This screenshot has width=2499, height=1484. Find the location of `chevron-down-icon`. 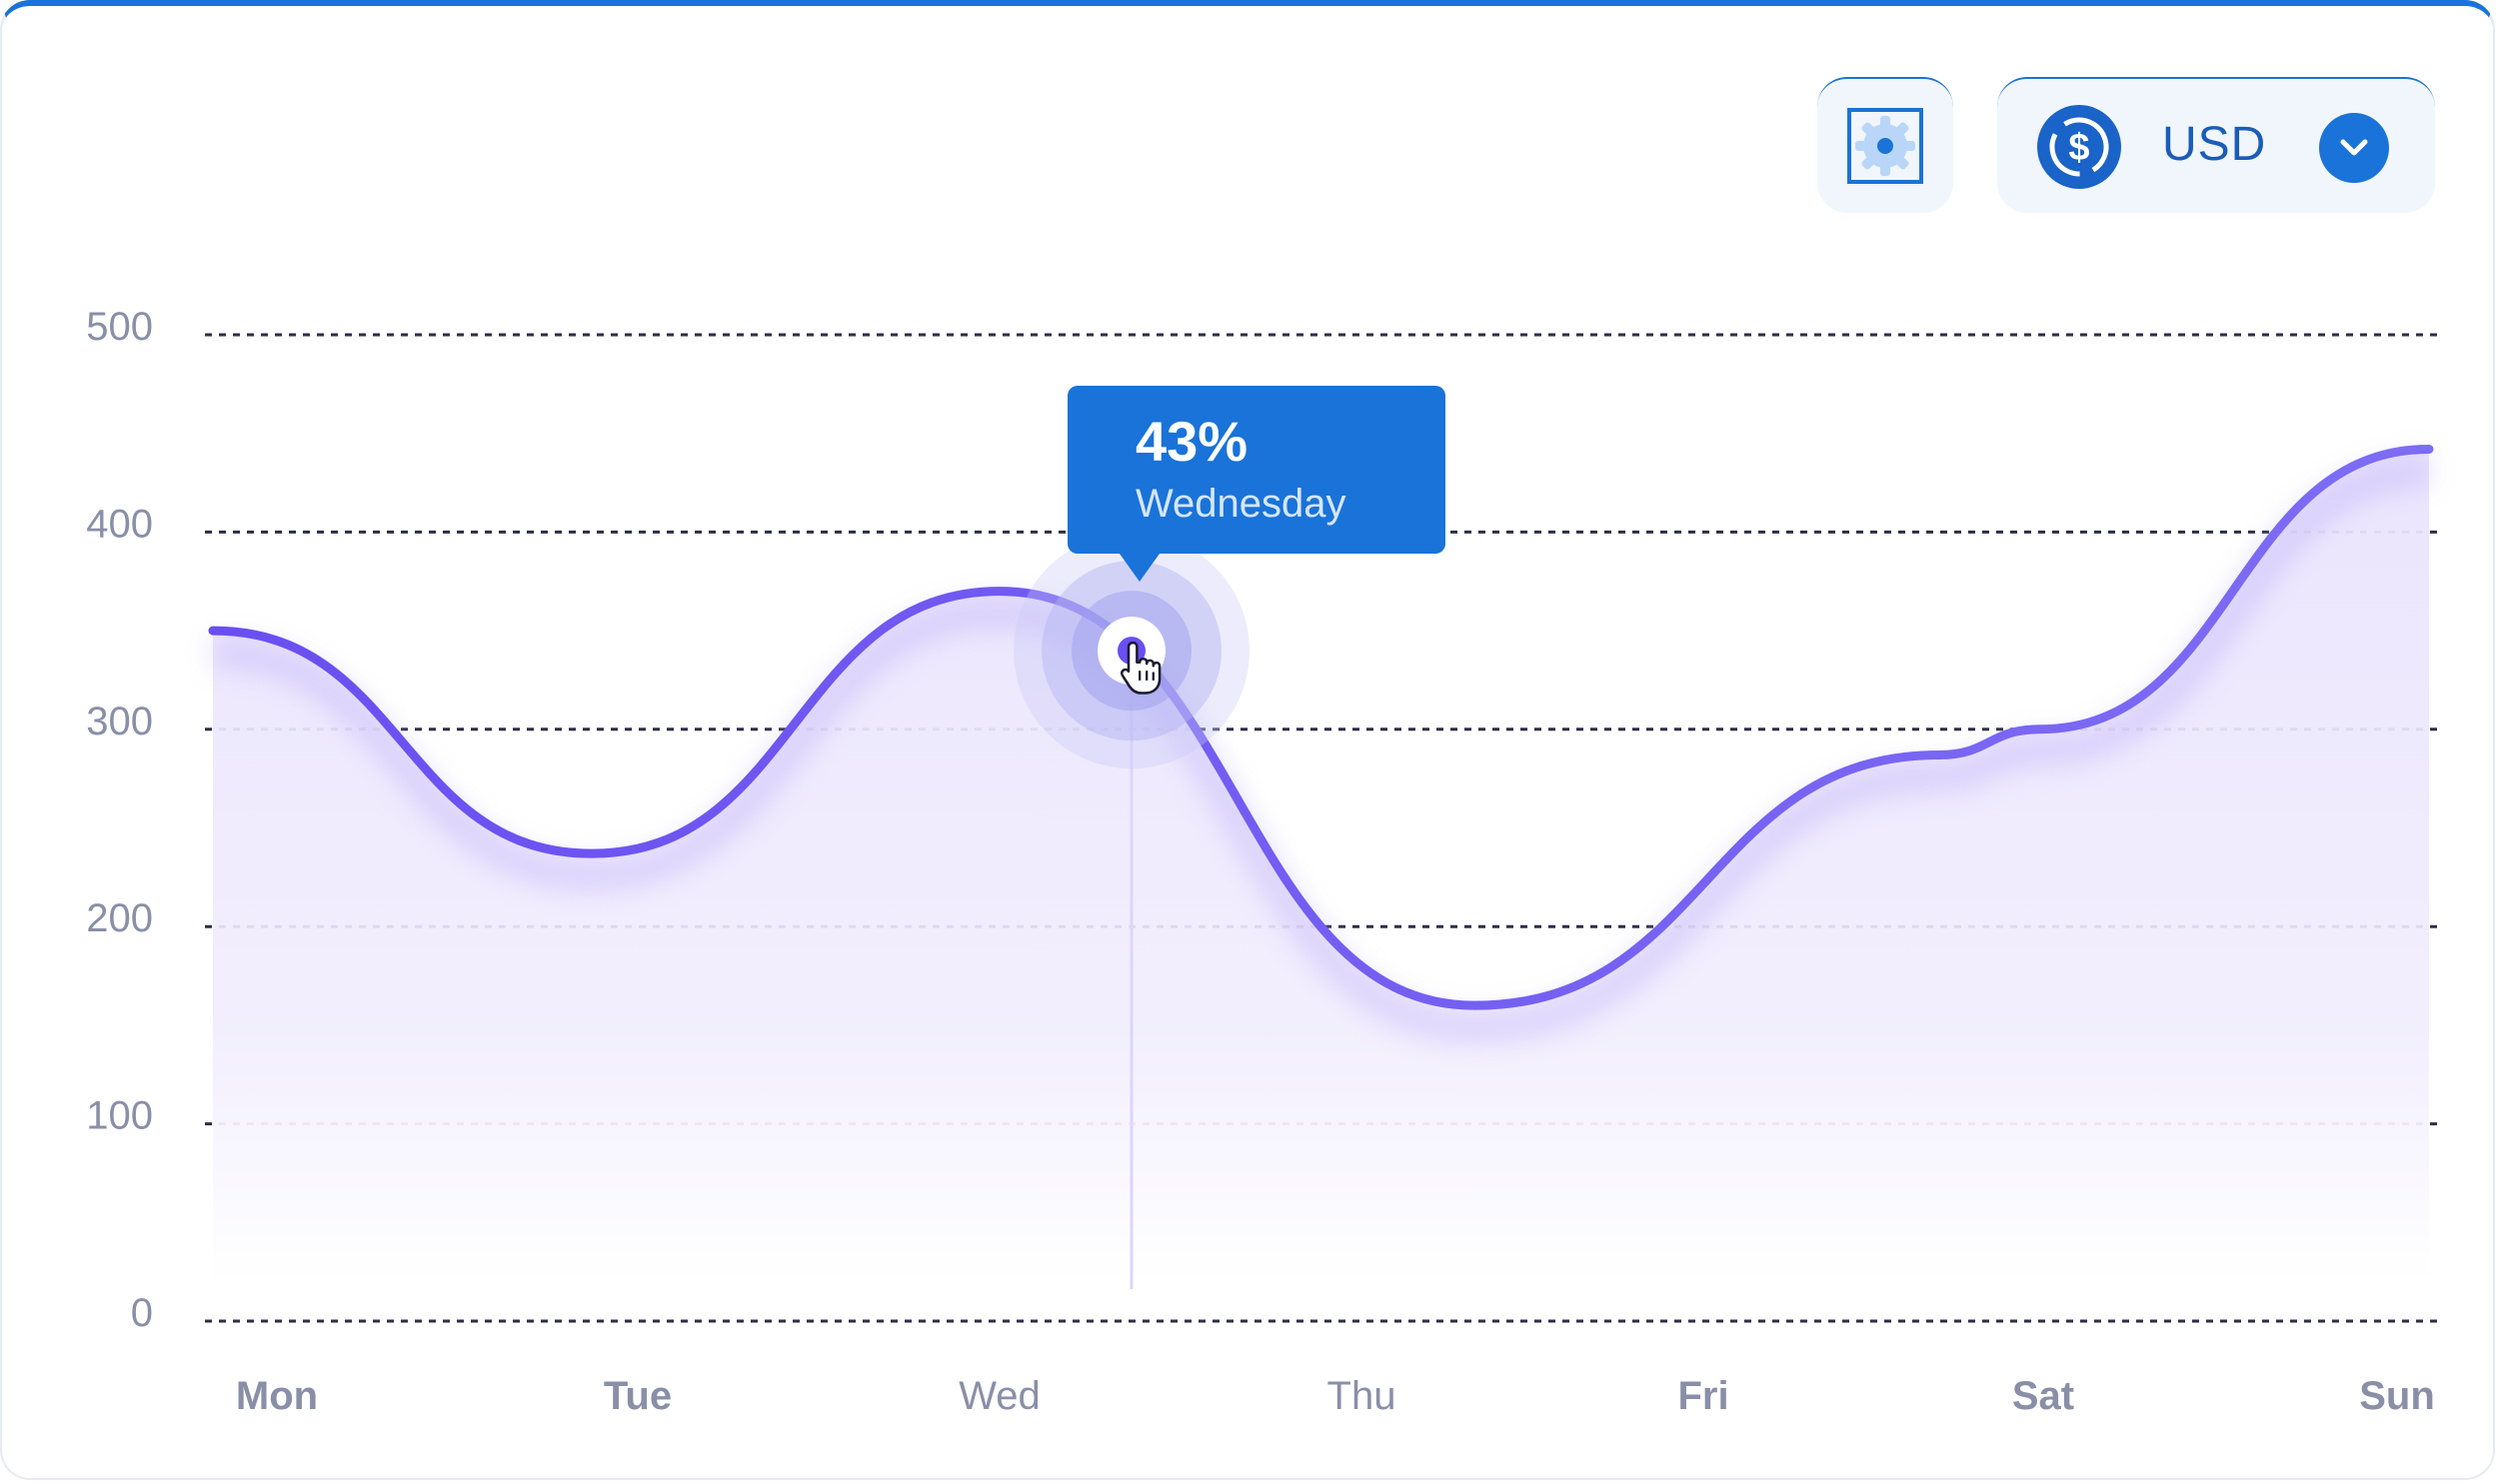

chevron-down-icon is located at coordinates (2354, 148).